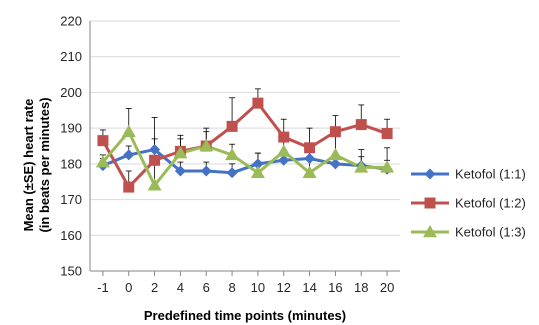  What do you see at coordinates (490, 232) in the screenshot?
I see `legend-item-3-label: Ketofol (1:3)` at bounding box center [490, 232].